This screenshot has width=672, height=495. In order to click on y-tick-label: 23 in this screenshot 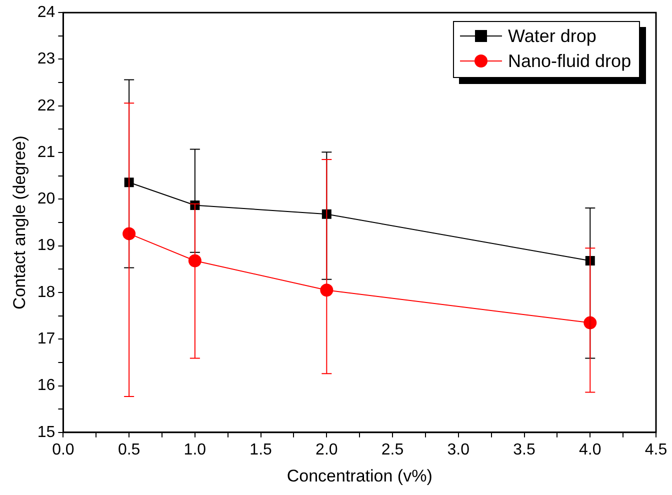, I will do `click(46, 59)`.